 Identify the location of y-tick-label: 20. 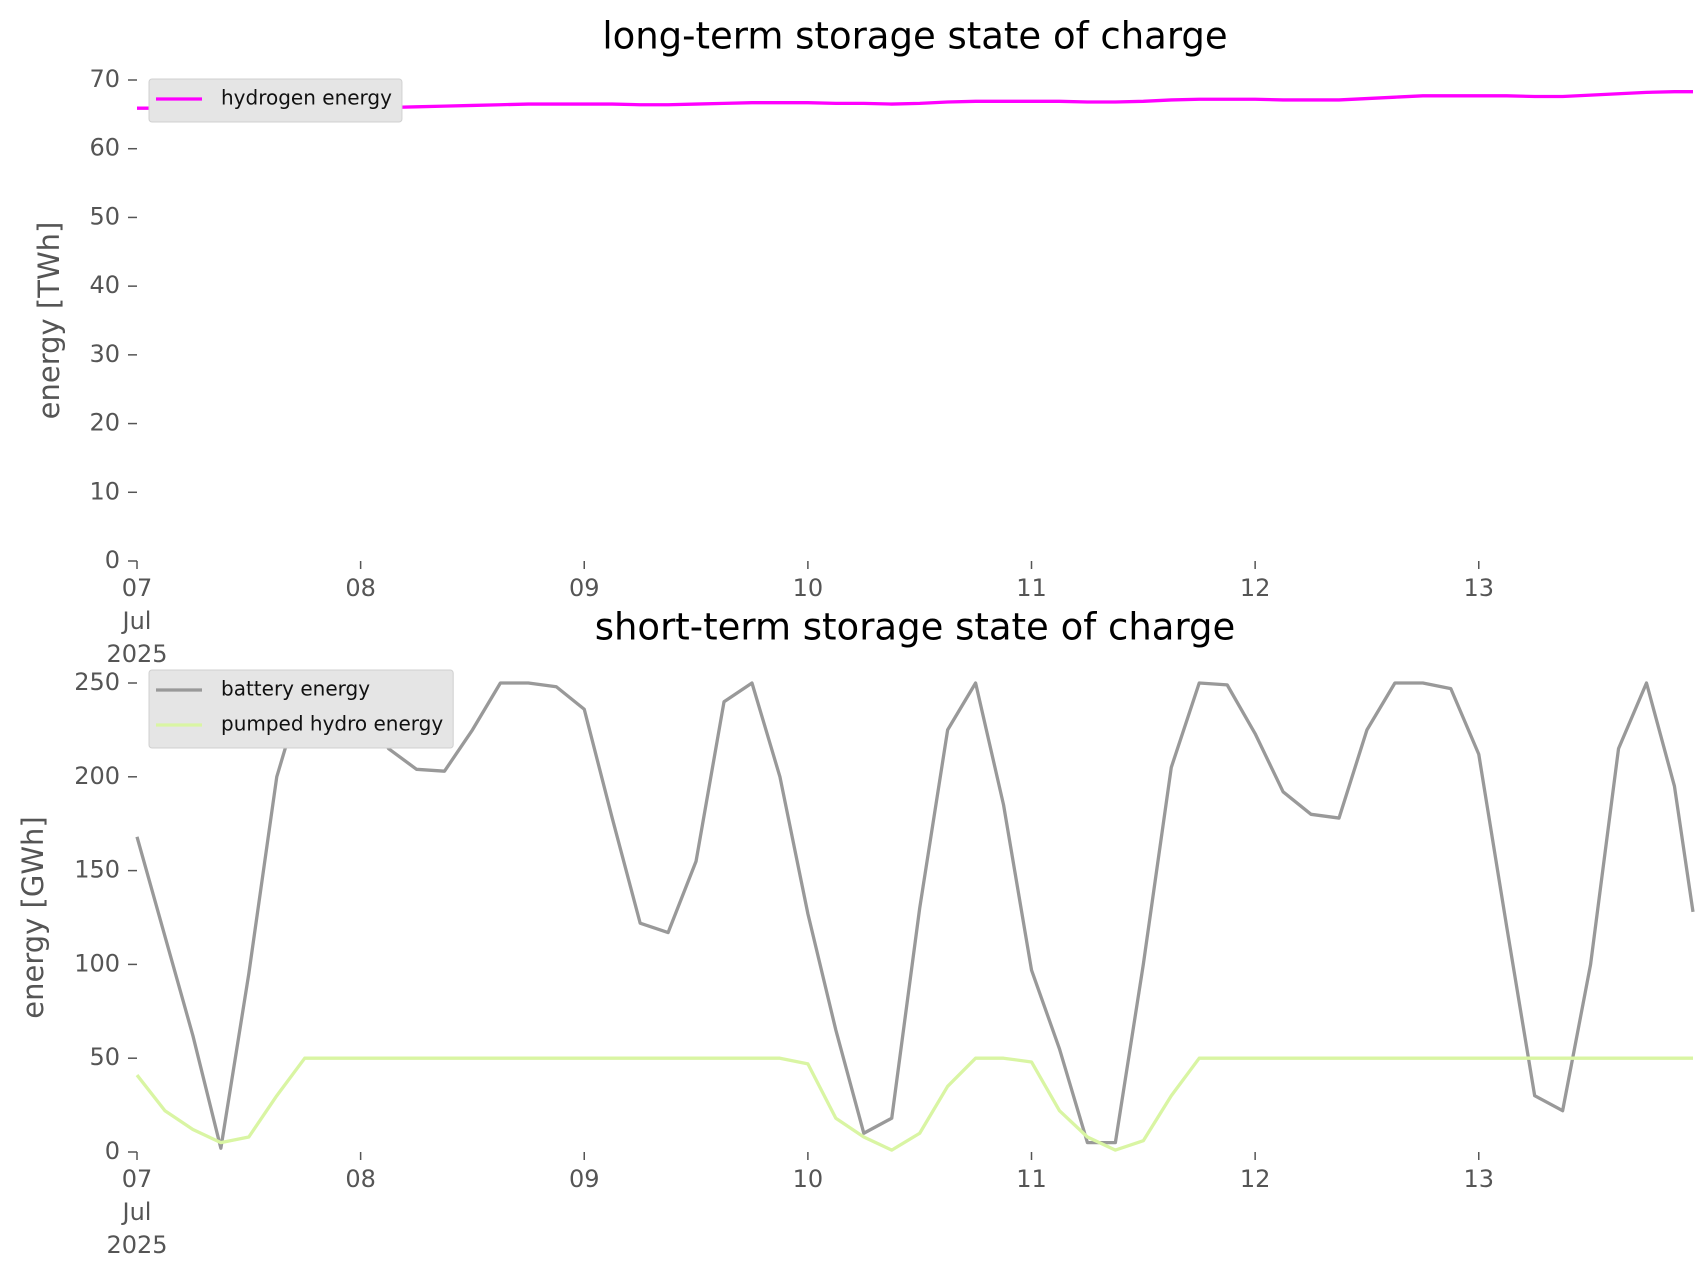
(104, 423).